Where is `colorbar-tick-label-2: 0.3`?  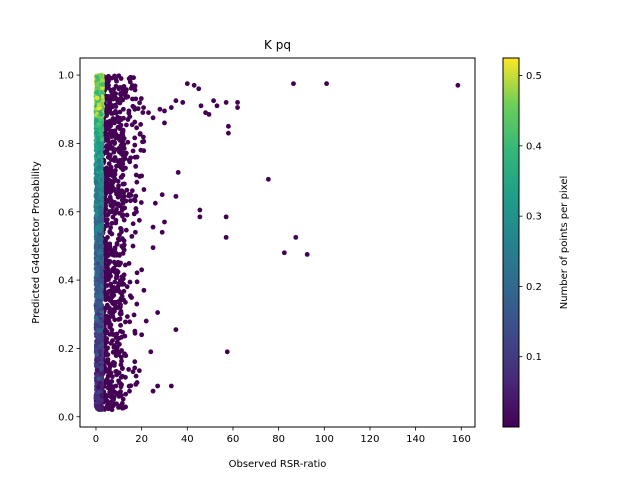
colorbar-tick-label-2: 0.3 is located at coordinates (534, 217).